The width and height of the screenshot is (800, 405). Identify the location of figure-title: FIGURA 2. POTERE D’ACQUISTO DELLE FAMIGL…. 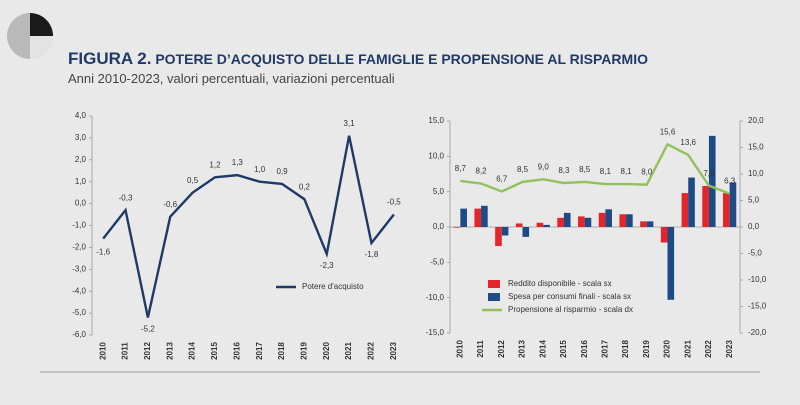
(358, 58).